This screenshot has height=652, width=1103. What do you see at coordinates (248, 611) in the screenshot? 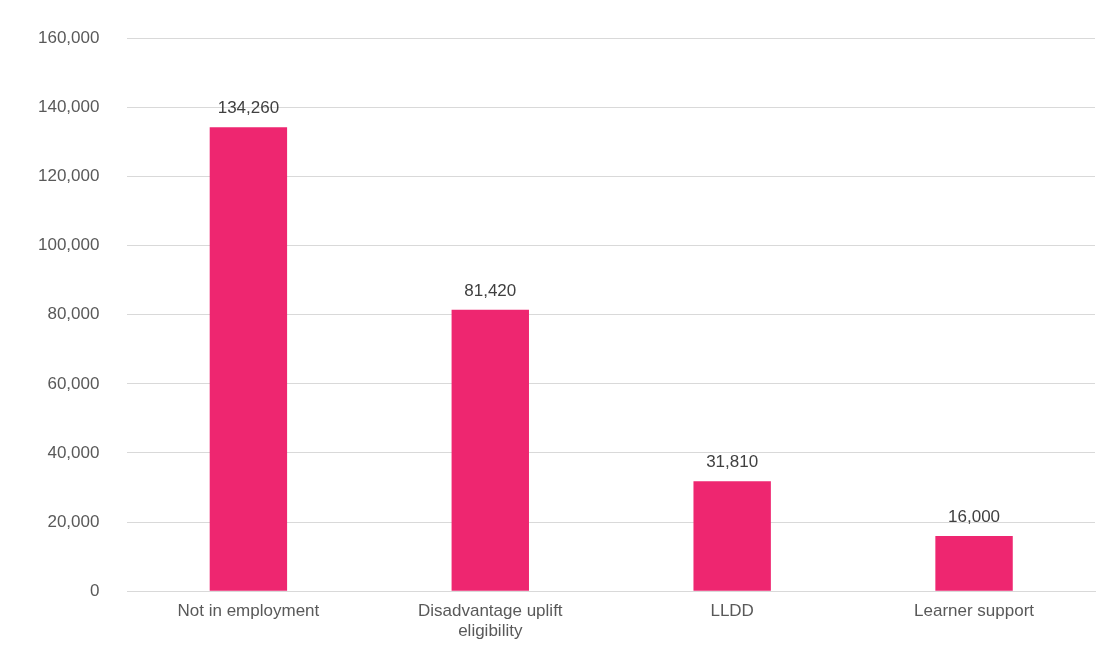
I see `x-tick-label: Not in employment` at bounding box center [248, 611].